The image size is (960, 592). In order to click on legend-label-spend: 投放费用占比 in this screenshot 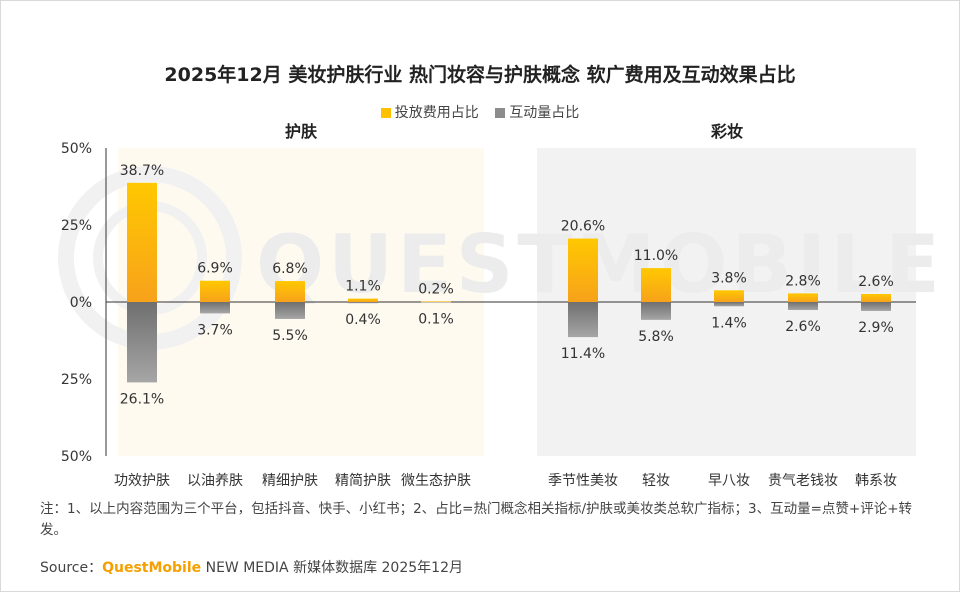, I will do `click(436, 113)`.